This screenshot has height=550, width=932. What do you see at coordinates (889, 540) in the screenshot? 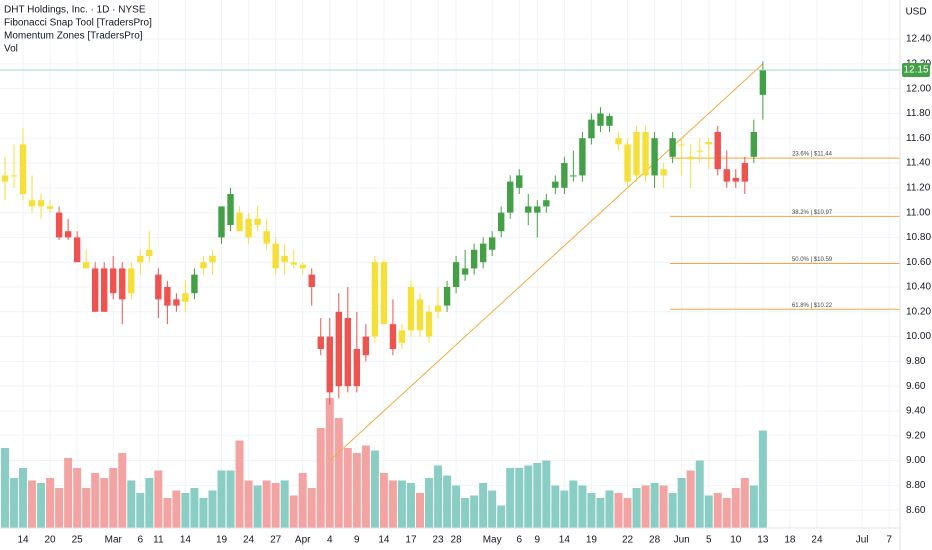
I see `x-tick-label: 7` at bounding box center [889, 540].